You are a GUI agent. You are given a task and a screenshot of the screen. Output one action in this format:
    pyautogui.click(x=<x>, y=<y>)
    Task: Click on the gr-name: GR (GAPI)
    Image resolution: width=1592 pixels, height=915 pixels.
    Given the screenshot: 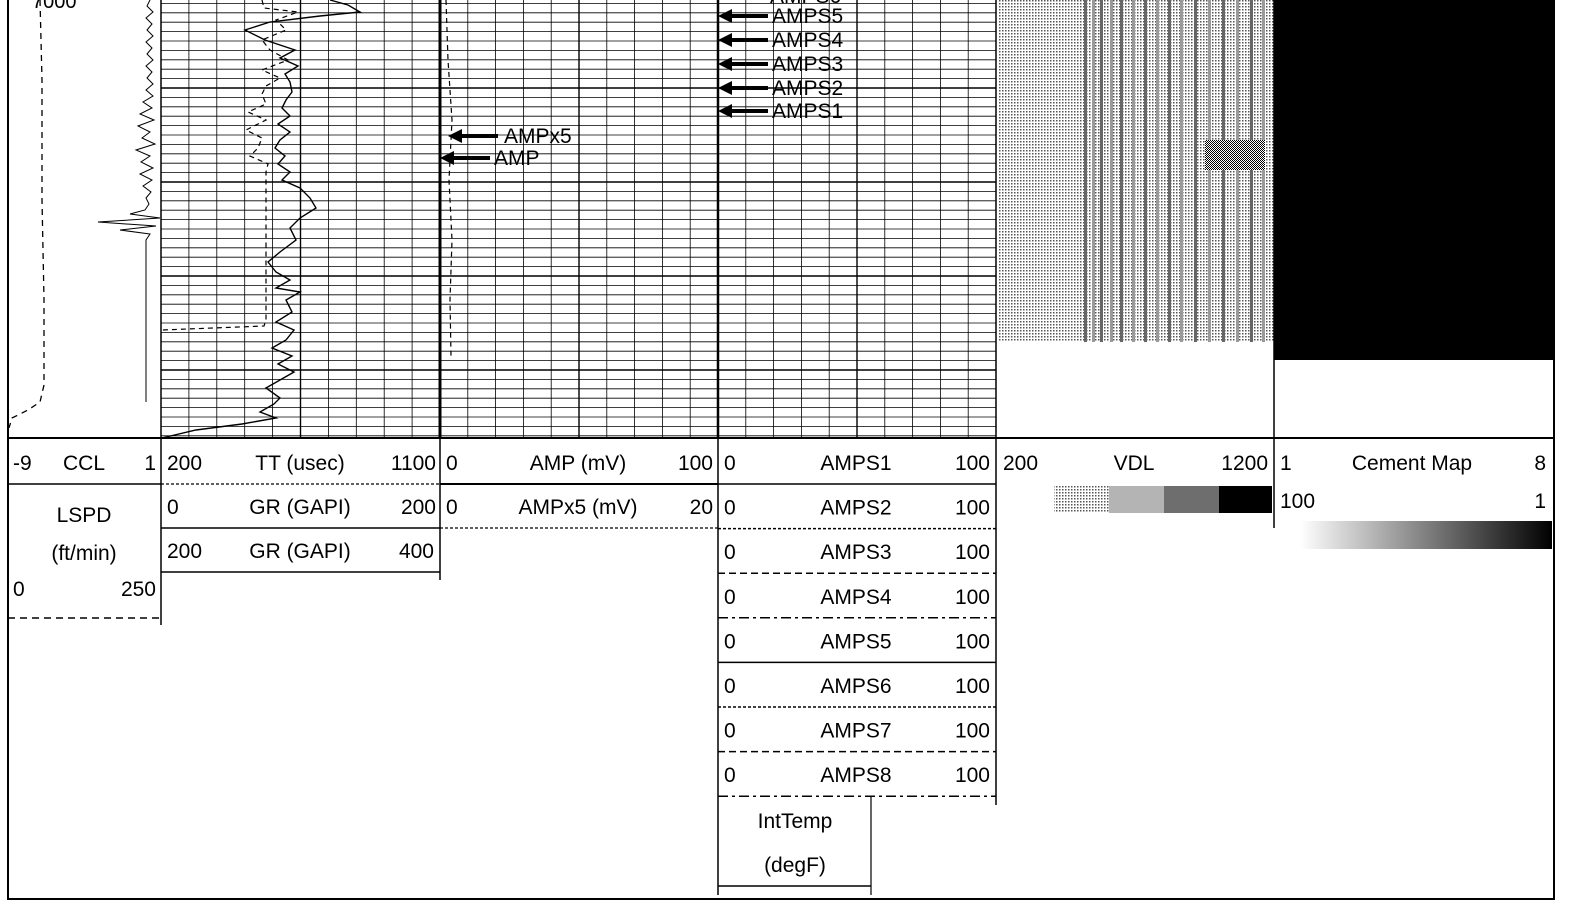 What is the action you would take?
    pyautogui.click(x=300, y=507)
    